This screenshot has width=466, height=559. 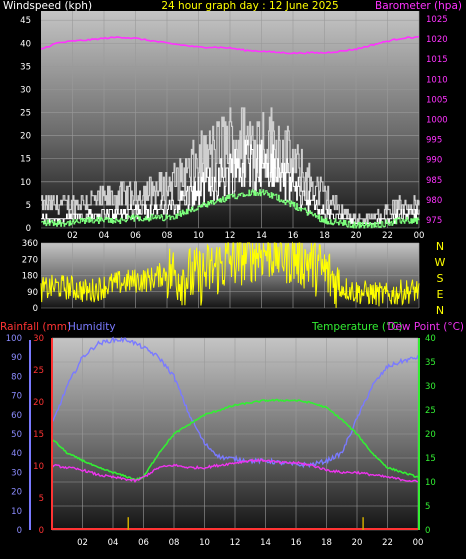 I want to click on windspeed-x-tick-label: 06, so click(x=135, y=236).